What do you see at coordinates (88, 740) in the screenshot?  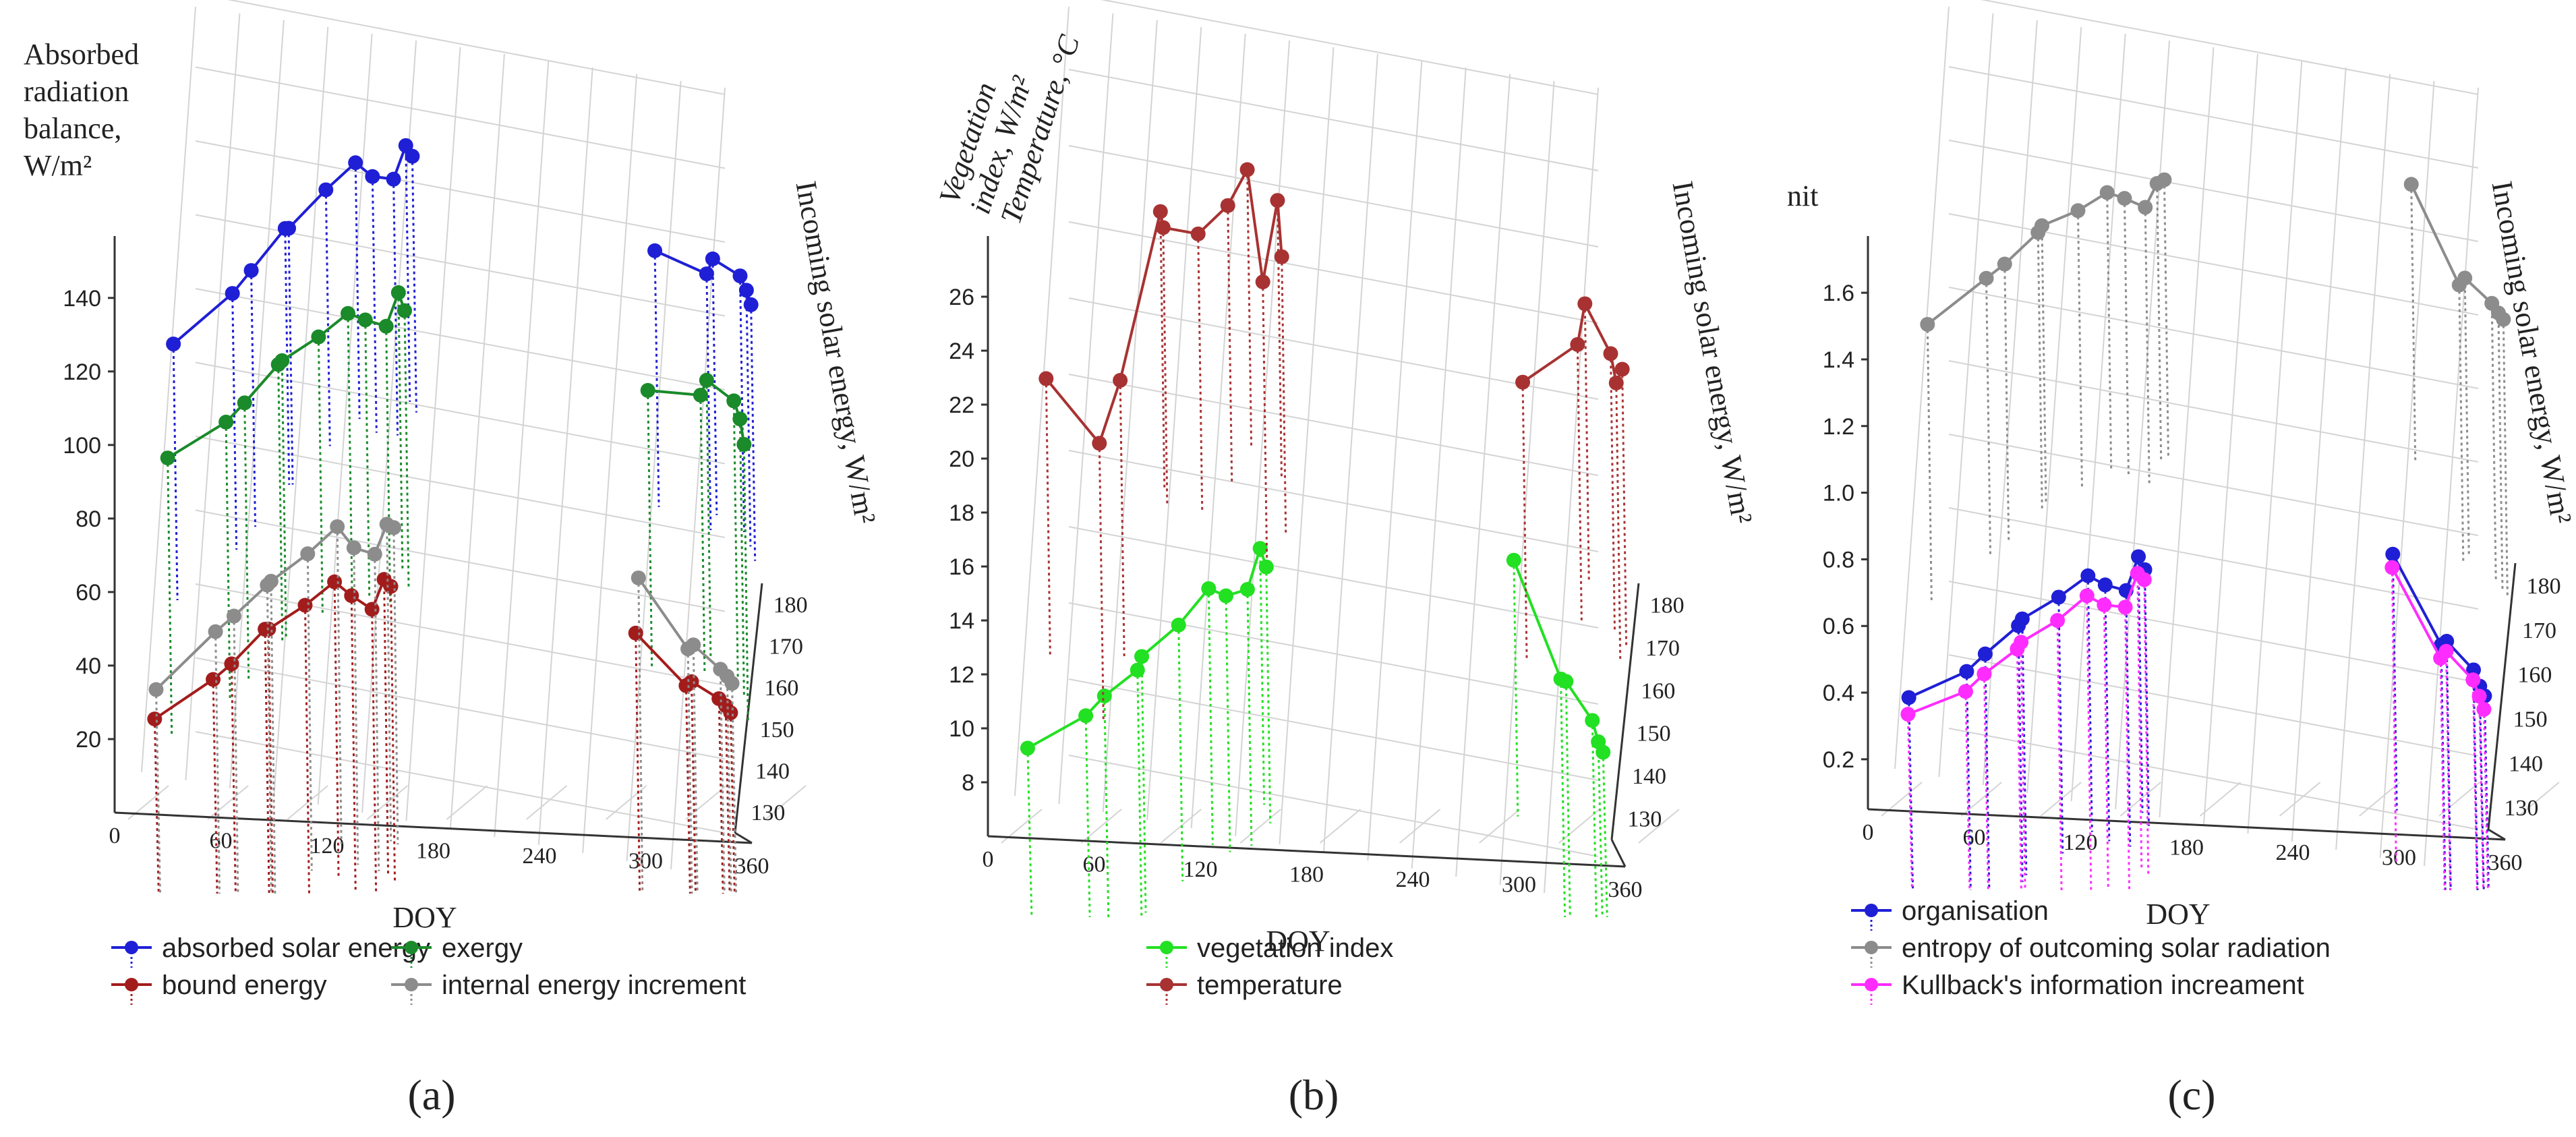 I see `y-tick-label: 20` at bounding box center [88, 740].